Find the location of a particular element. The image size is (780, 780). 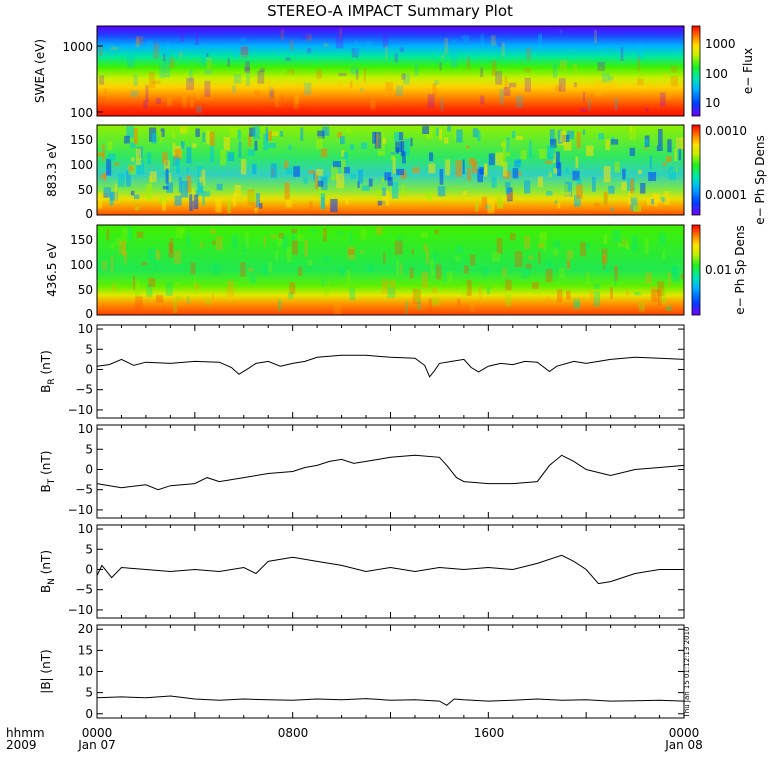

swea-texture is located at coordinates (388, 70).